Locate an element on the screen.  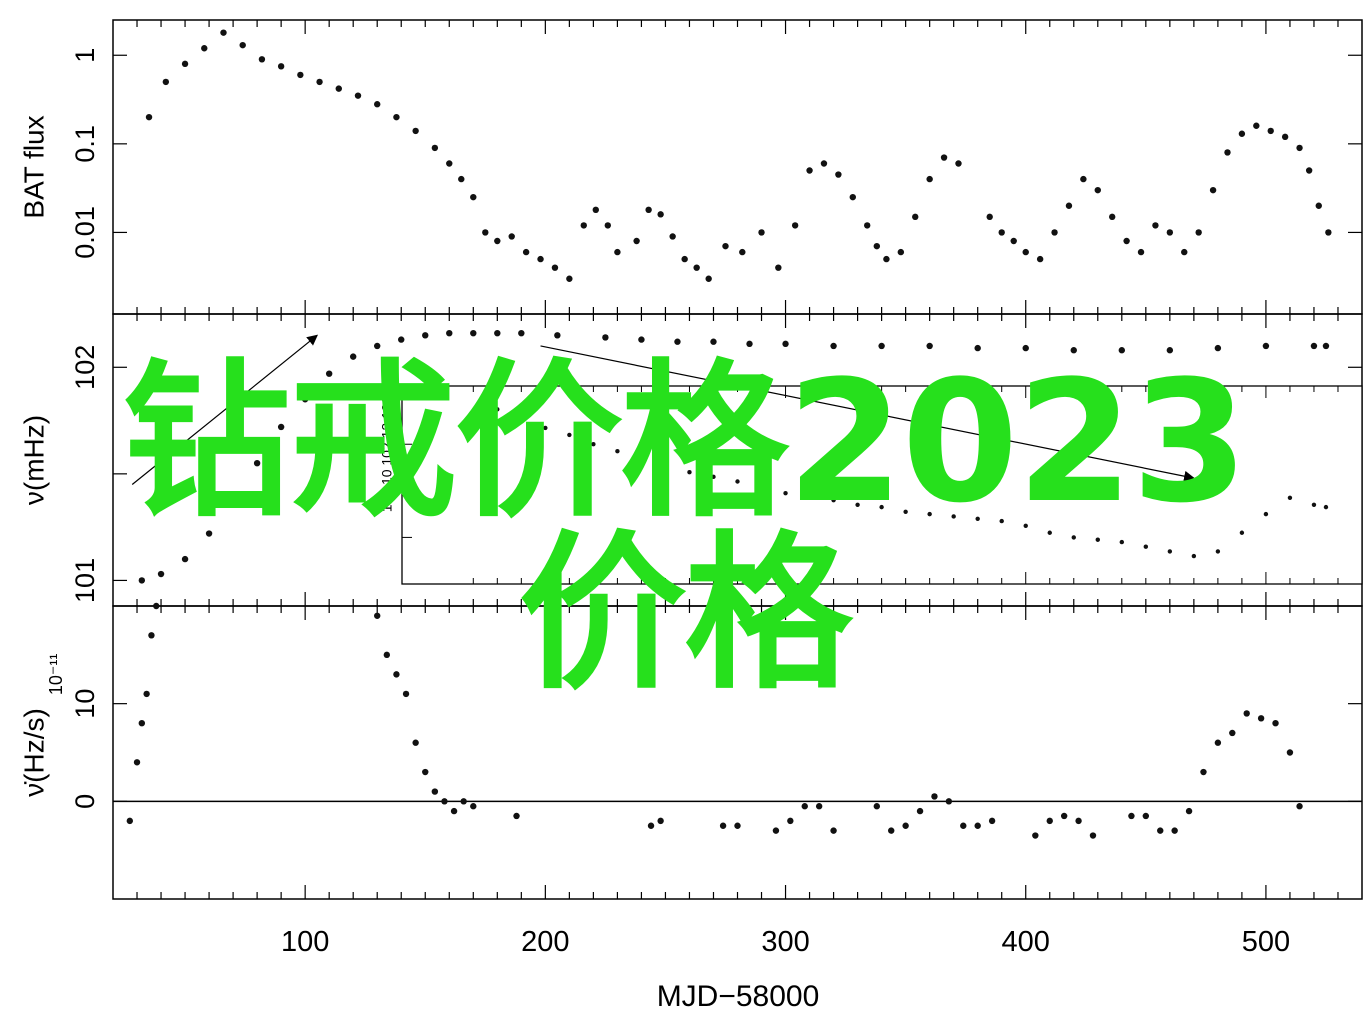
y-tick-label: 0.1 is located at coordinates (85, 144).